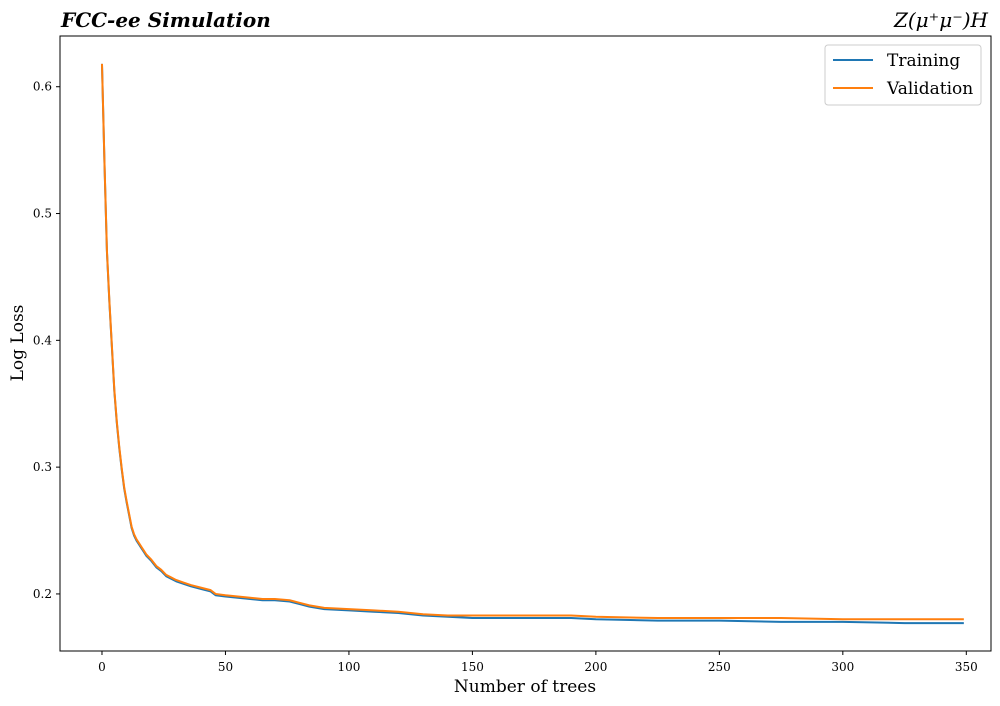 The image size is (1000, 706). I want to click on x-axis: 0 50 100 150 200 250 300 350, so click(538, 662).